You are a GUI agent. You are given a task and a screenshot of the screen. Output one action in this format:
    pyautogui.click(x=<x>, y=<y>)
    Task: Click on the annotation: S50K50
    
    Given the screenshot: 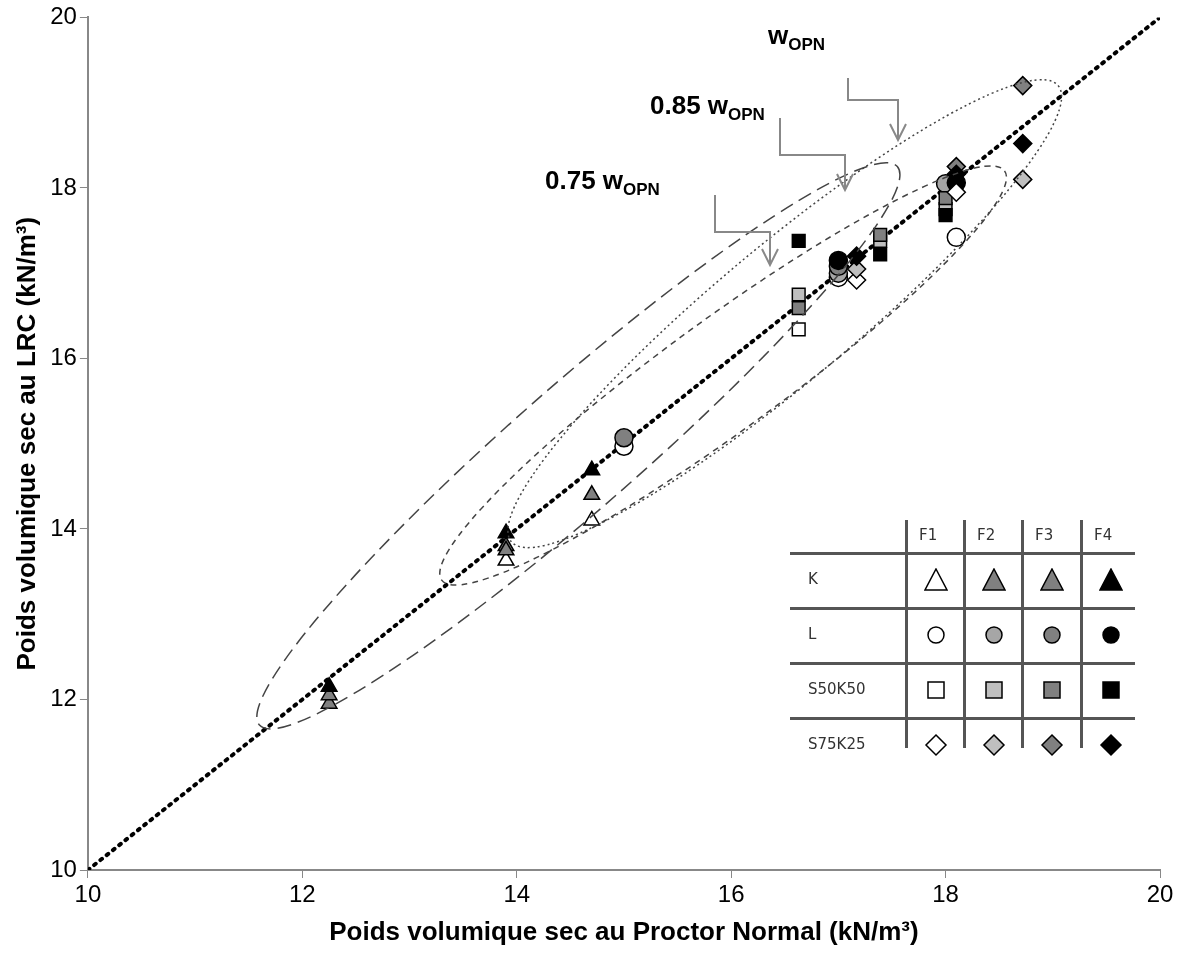 What is the action you would take?
    pyautogui.click(x=837, y=689)
    